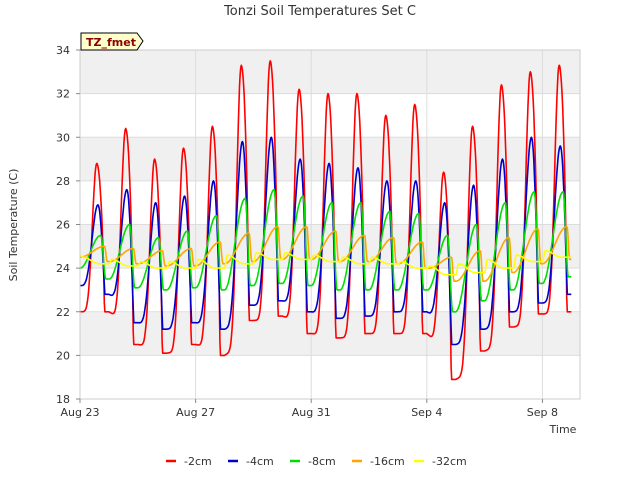  I want to click on y-tick-label: 30, so click(63, 137).